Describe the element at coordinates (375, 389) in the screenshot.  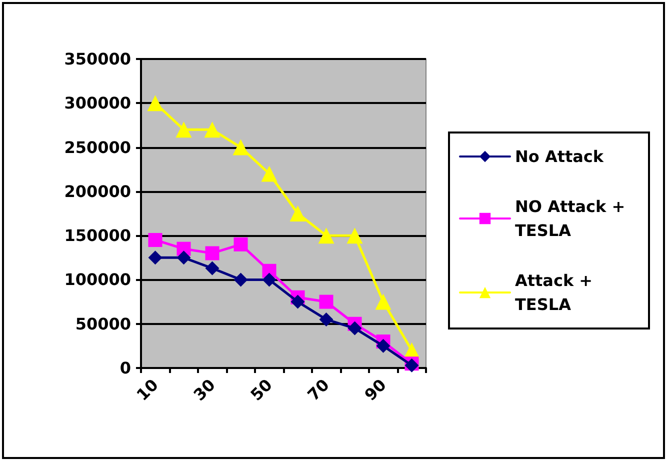
I see `x-tick-label: 90` at that location.